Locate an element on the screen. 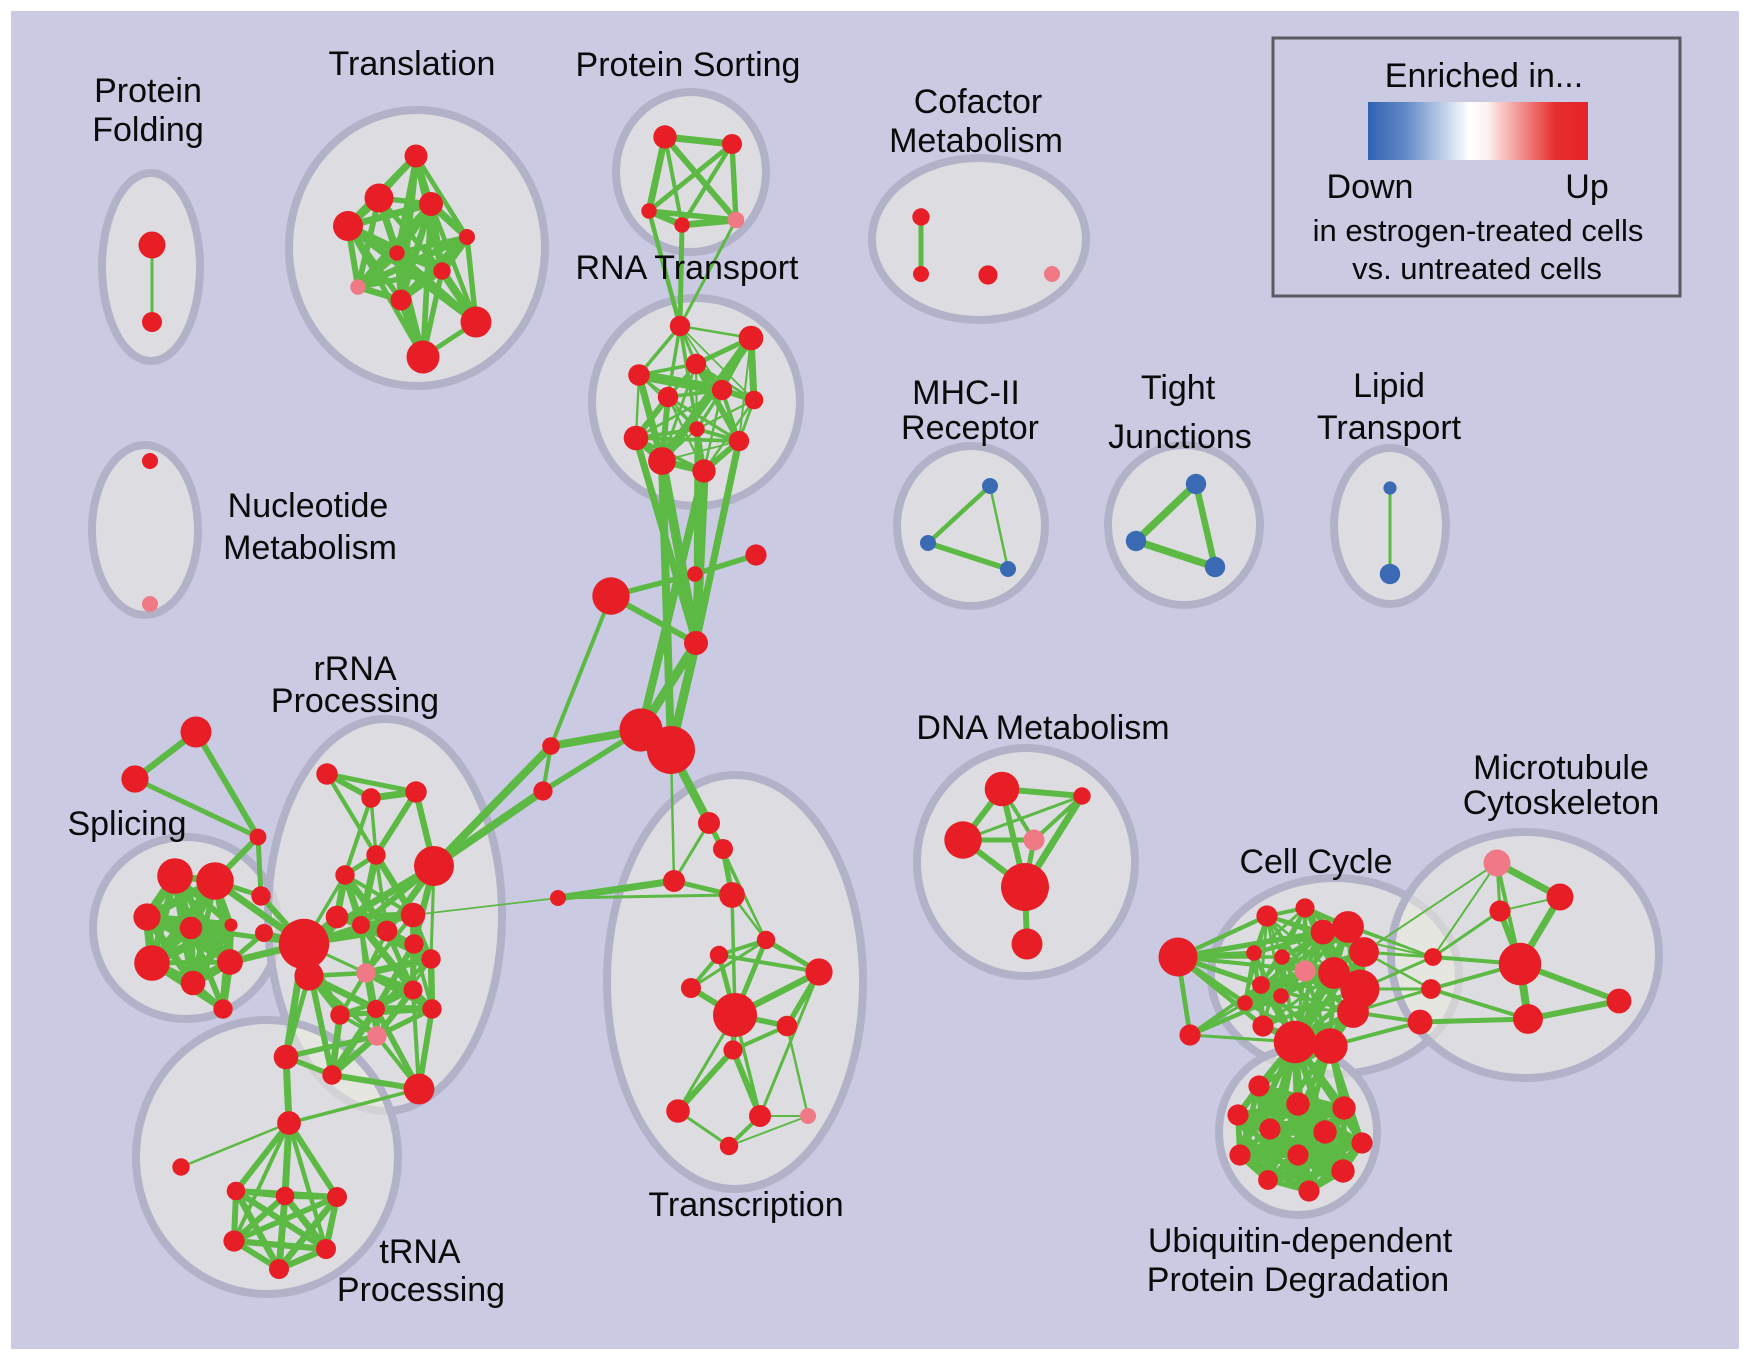 The height and width of the screenshot is (1365, 1750). svg-text: Microtubule is located at coordinates (1561, 768).